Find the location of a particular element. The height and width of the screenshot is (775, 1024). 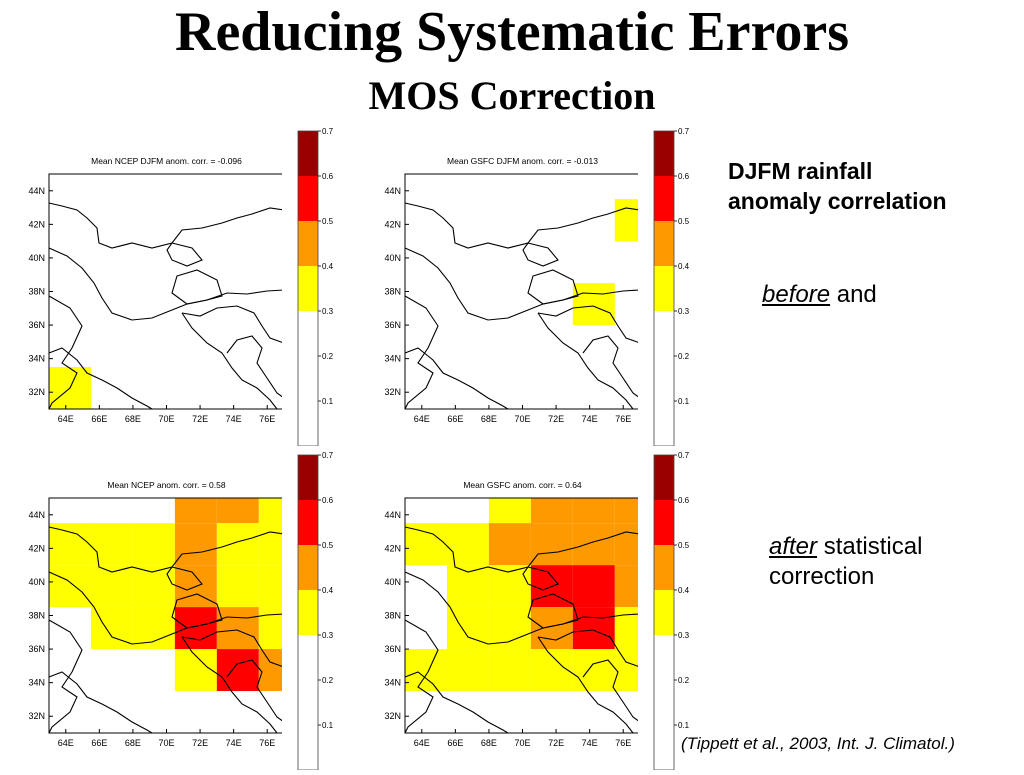

x-tick-label: 66E is located at coordinates (455, 743).